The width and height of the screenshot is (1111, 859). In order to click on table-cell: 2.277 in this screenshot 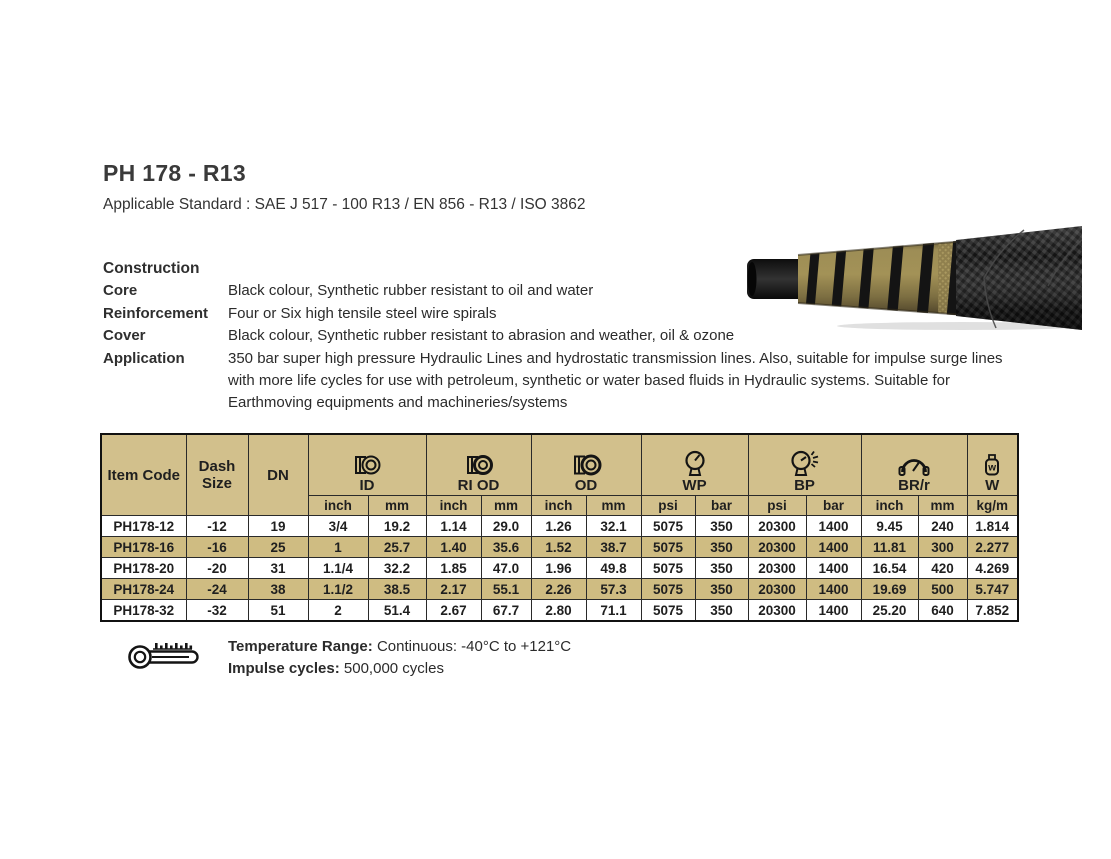, I will do `click(992, 547)`.